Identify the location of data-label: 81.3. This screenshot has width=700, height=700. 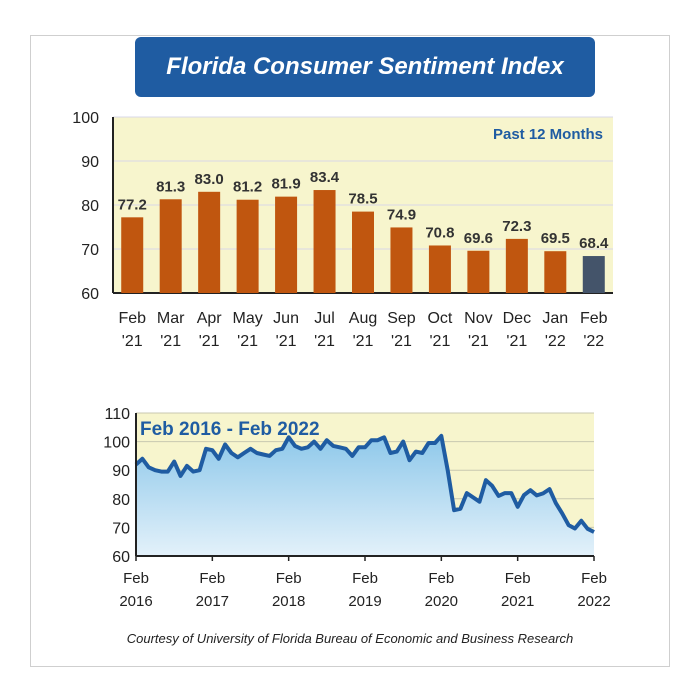
(170, 186).